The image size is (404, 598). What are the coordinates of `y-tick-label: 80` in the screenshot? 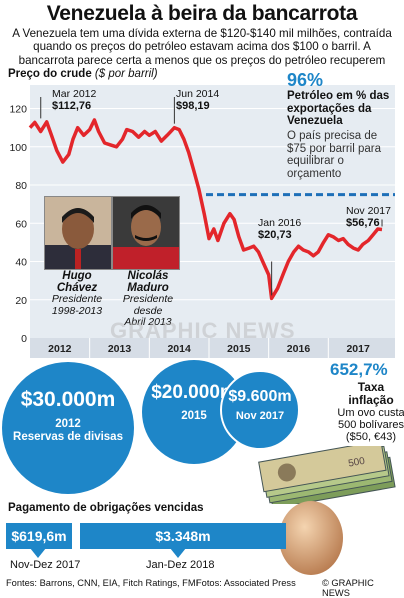 It's located at (21, 186).